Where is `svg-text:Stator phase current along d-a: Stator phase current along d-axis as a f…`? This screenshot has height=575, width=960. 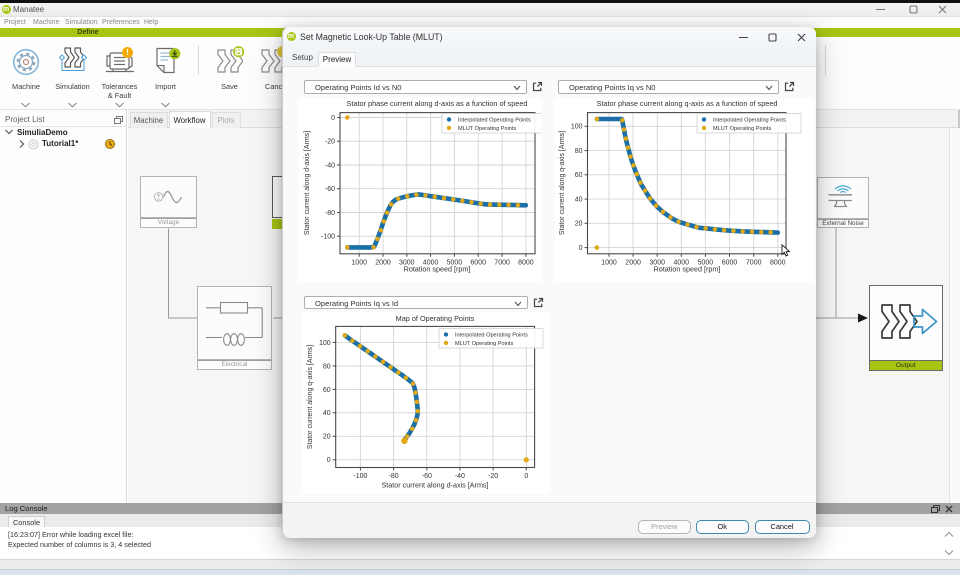
svg-text:Stator phase current along d-a: Stator phase current along d-axis as a f… is located at coordinates (437, 103).